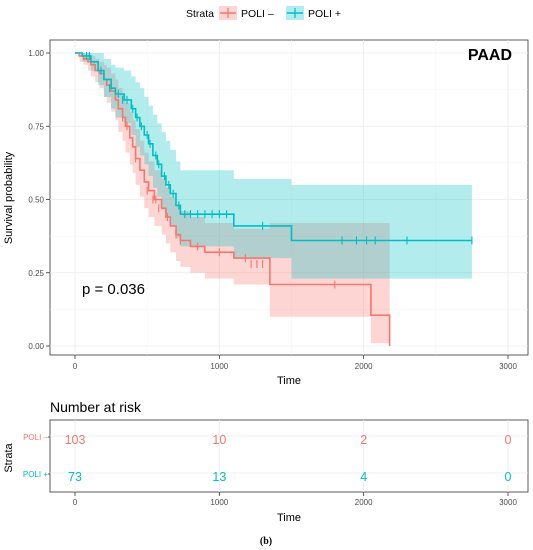 This screenshot has height=550, width=533. What do you see at coordinates (36, 346) in the screenshot?
I see `y-tick-label: 0.00` at bounding box center [36, 346].